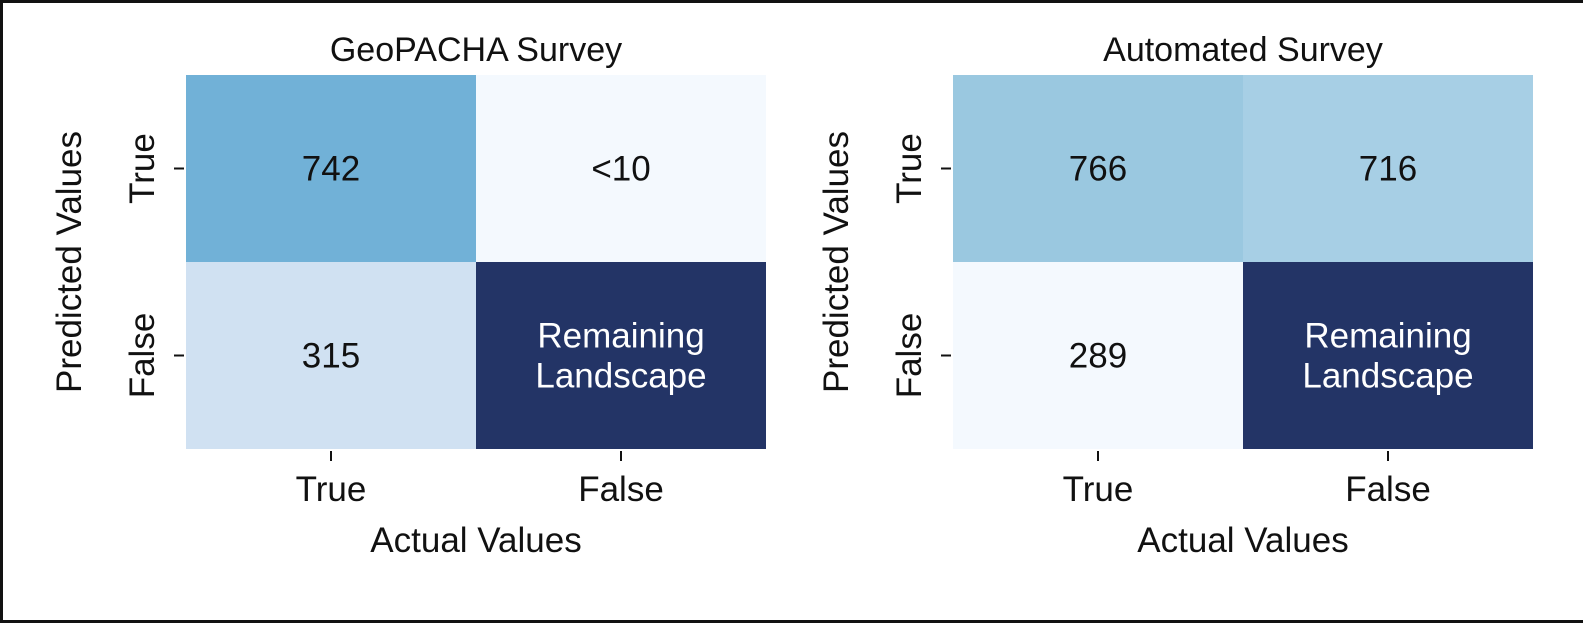 This screenshot has height=623, width=1583. What do you see at coordinates (142, 356) in the screenshot?
I see `panel-1-ytick-label-false: False` at bounding box center [142, 356].